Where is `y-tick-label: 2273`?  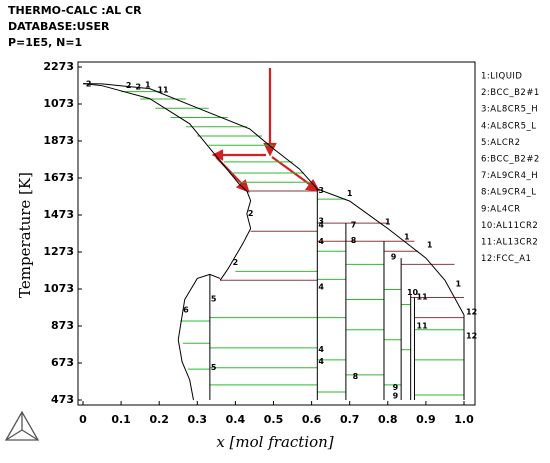
y-tick-label: 2273 is located at coordinates (58, 66).